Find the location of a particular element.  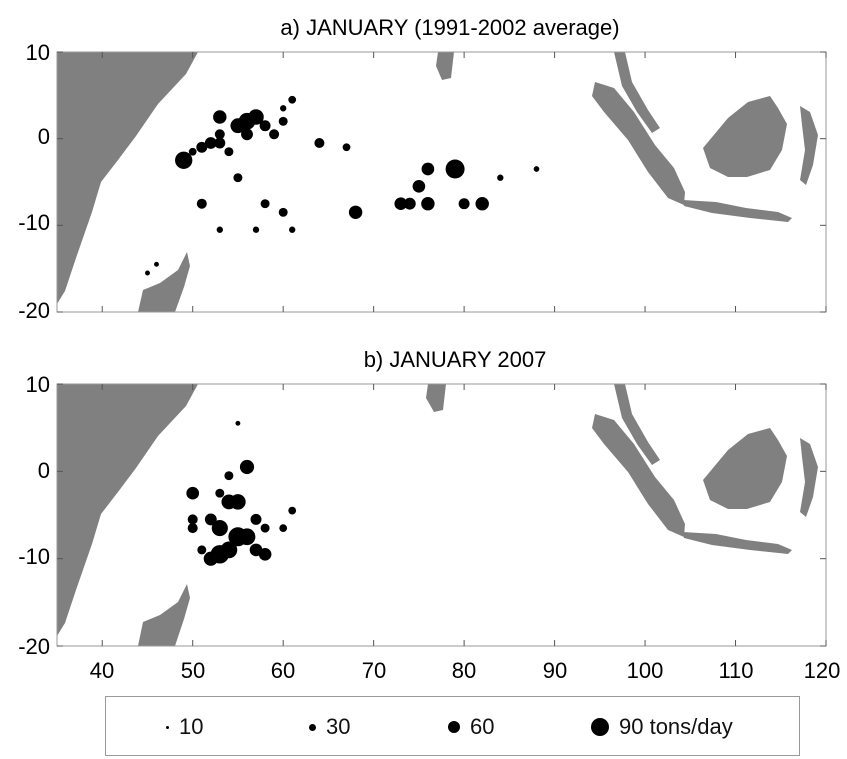

x-tick-label: 40 is located at coordinates (102, 670).